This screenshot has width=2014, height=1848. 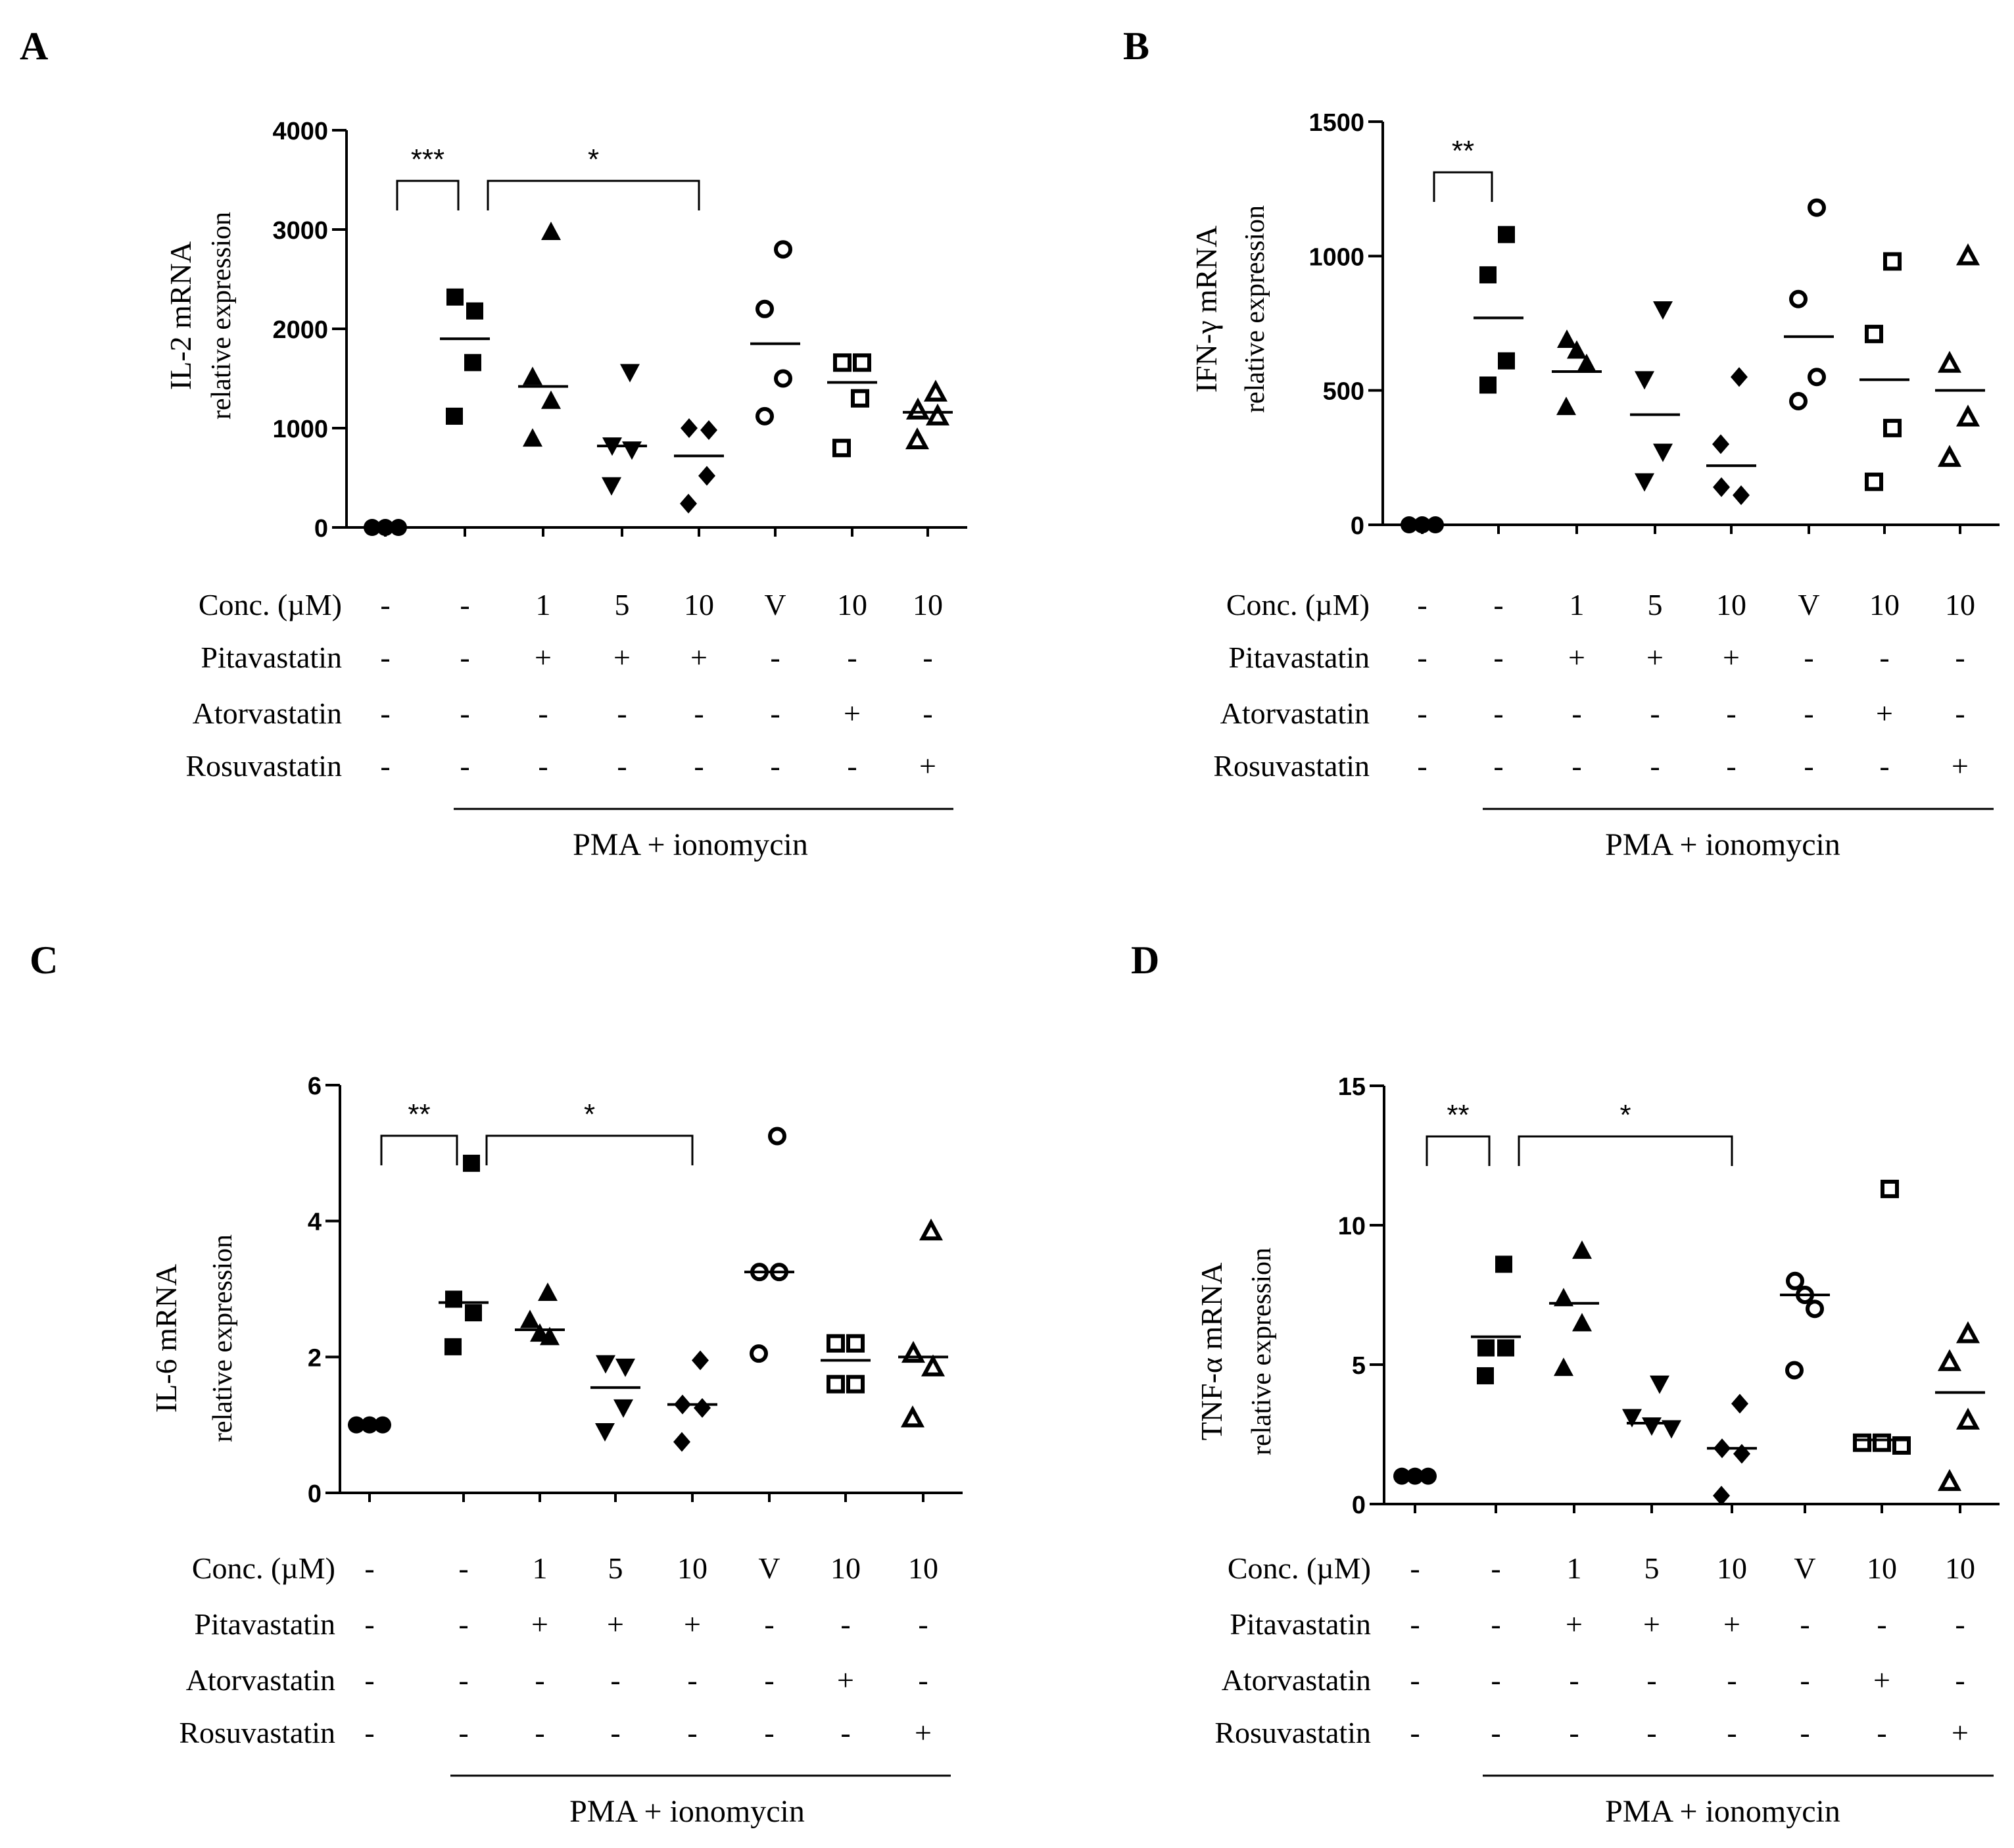 I want to click on y-tick-label: 15, so click(x=1352, y=1087).